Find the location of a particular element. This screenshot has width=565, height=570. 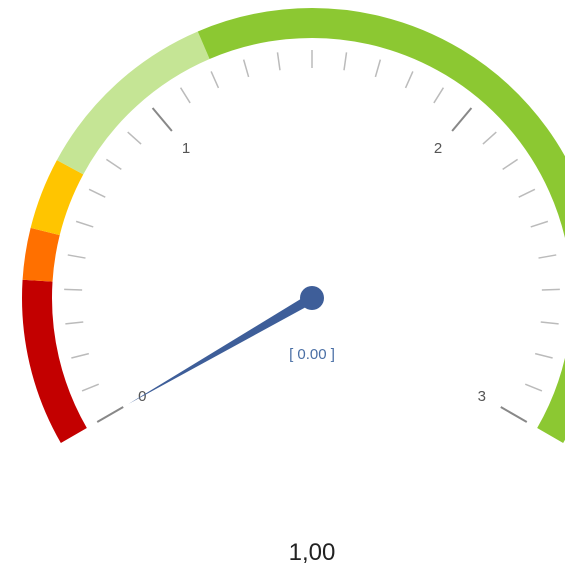

tick-label-3: 3 is located at coordinates (482, 396).